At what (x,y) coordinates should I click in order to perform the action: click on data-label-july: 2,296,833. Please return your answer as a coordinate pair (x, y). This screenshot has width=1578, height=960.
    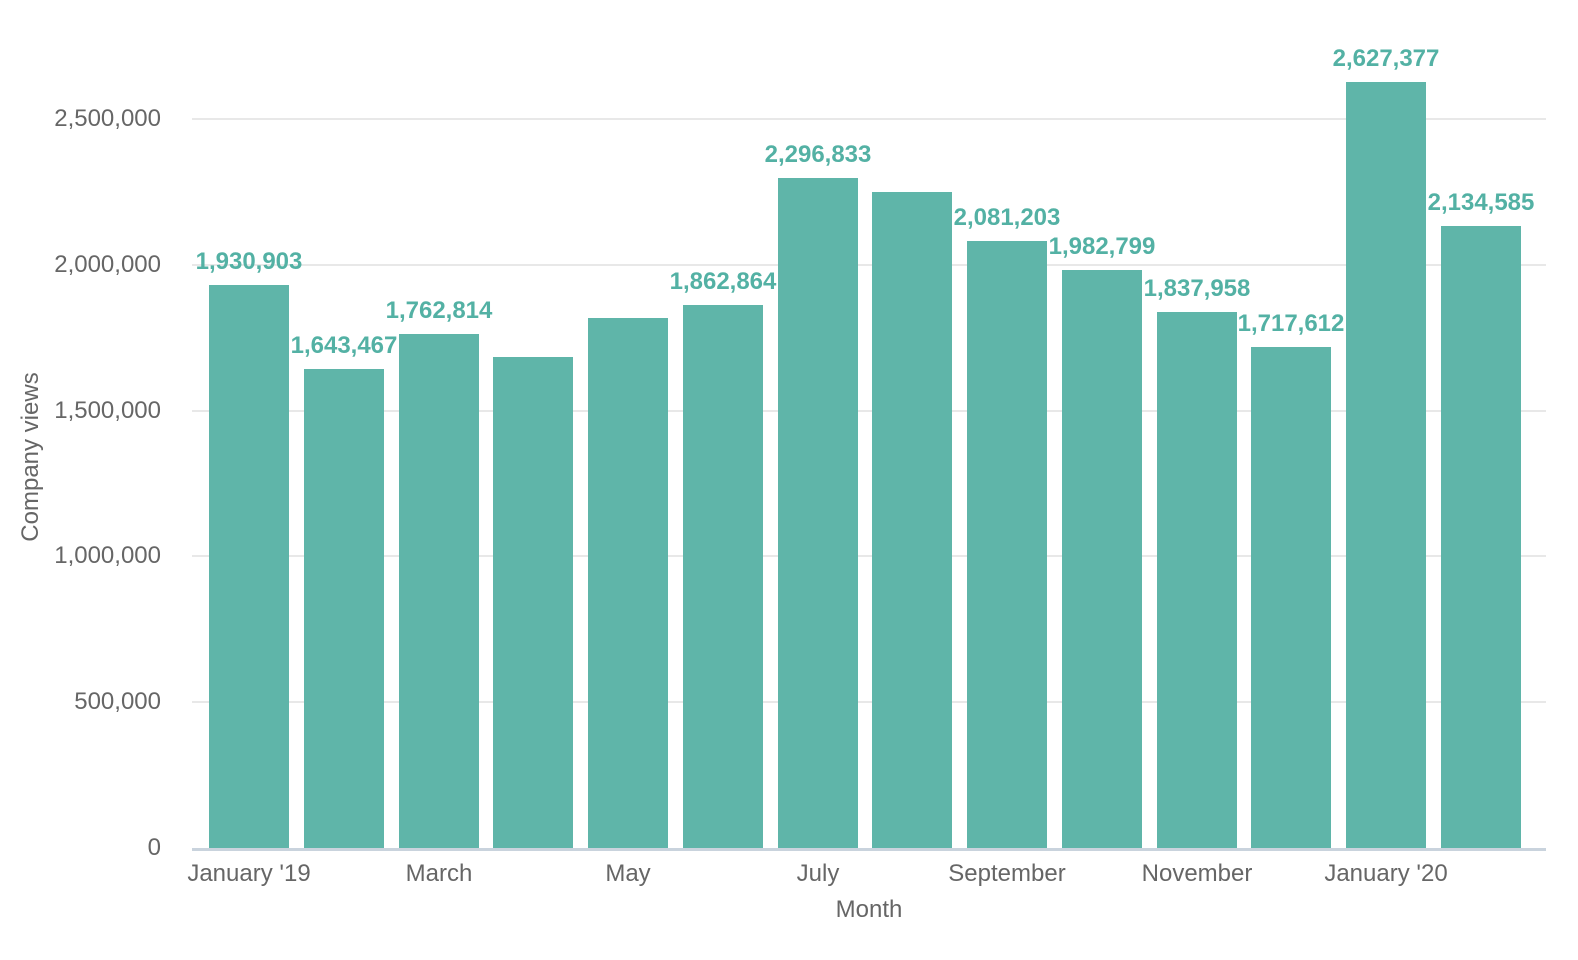
    Looking at the image, I should click on (818, 154).